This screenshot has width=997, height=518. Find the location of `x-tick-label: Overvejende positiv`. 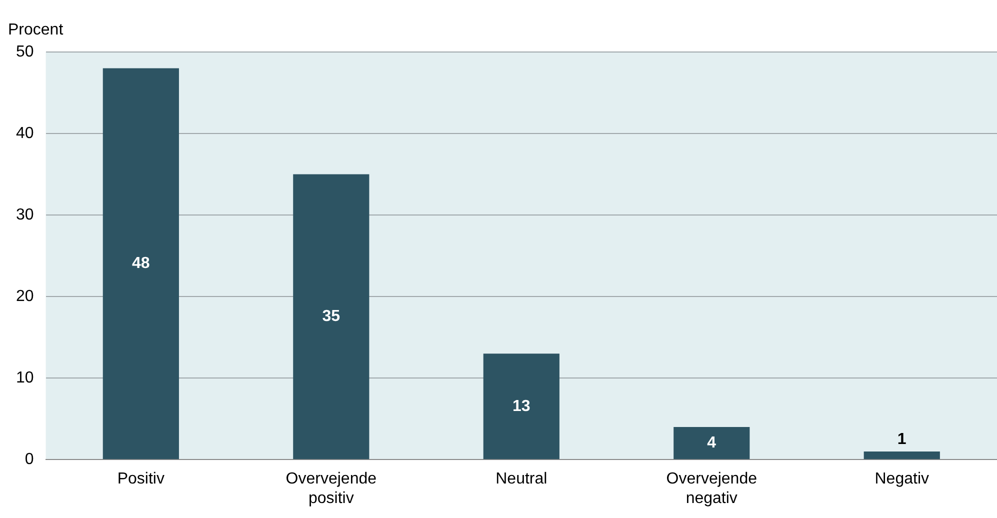

x-tick-label: Overvejende positiv is located at coordinates (331, 488).